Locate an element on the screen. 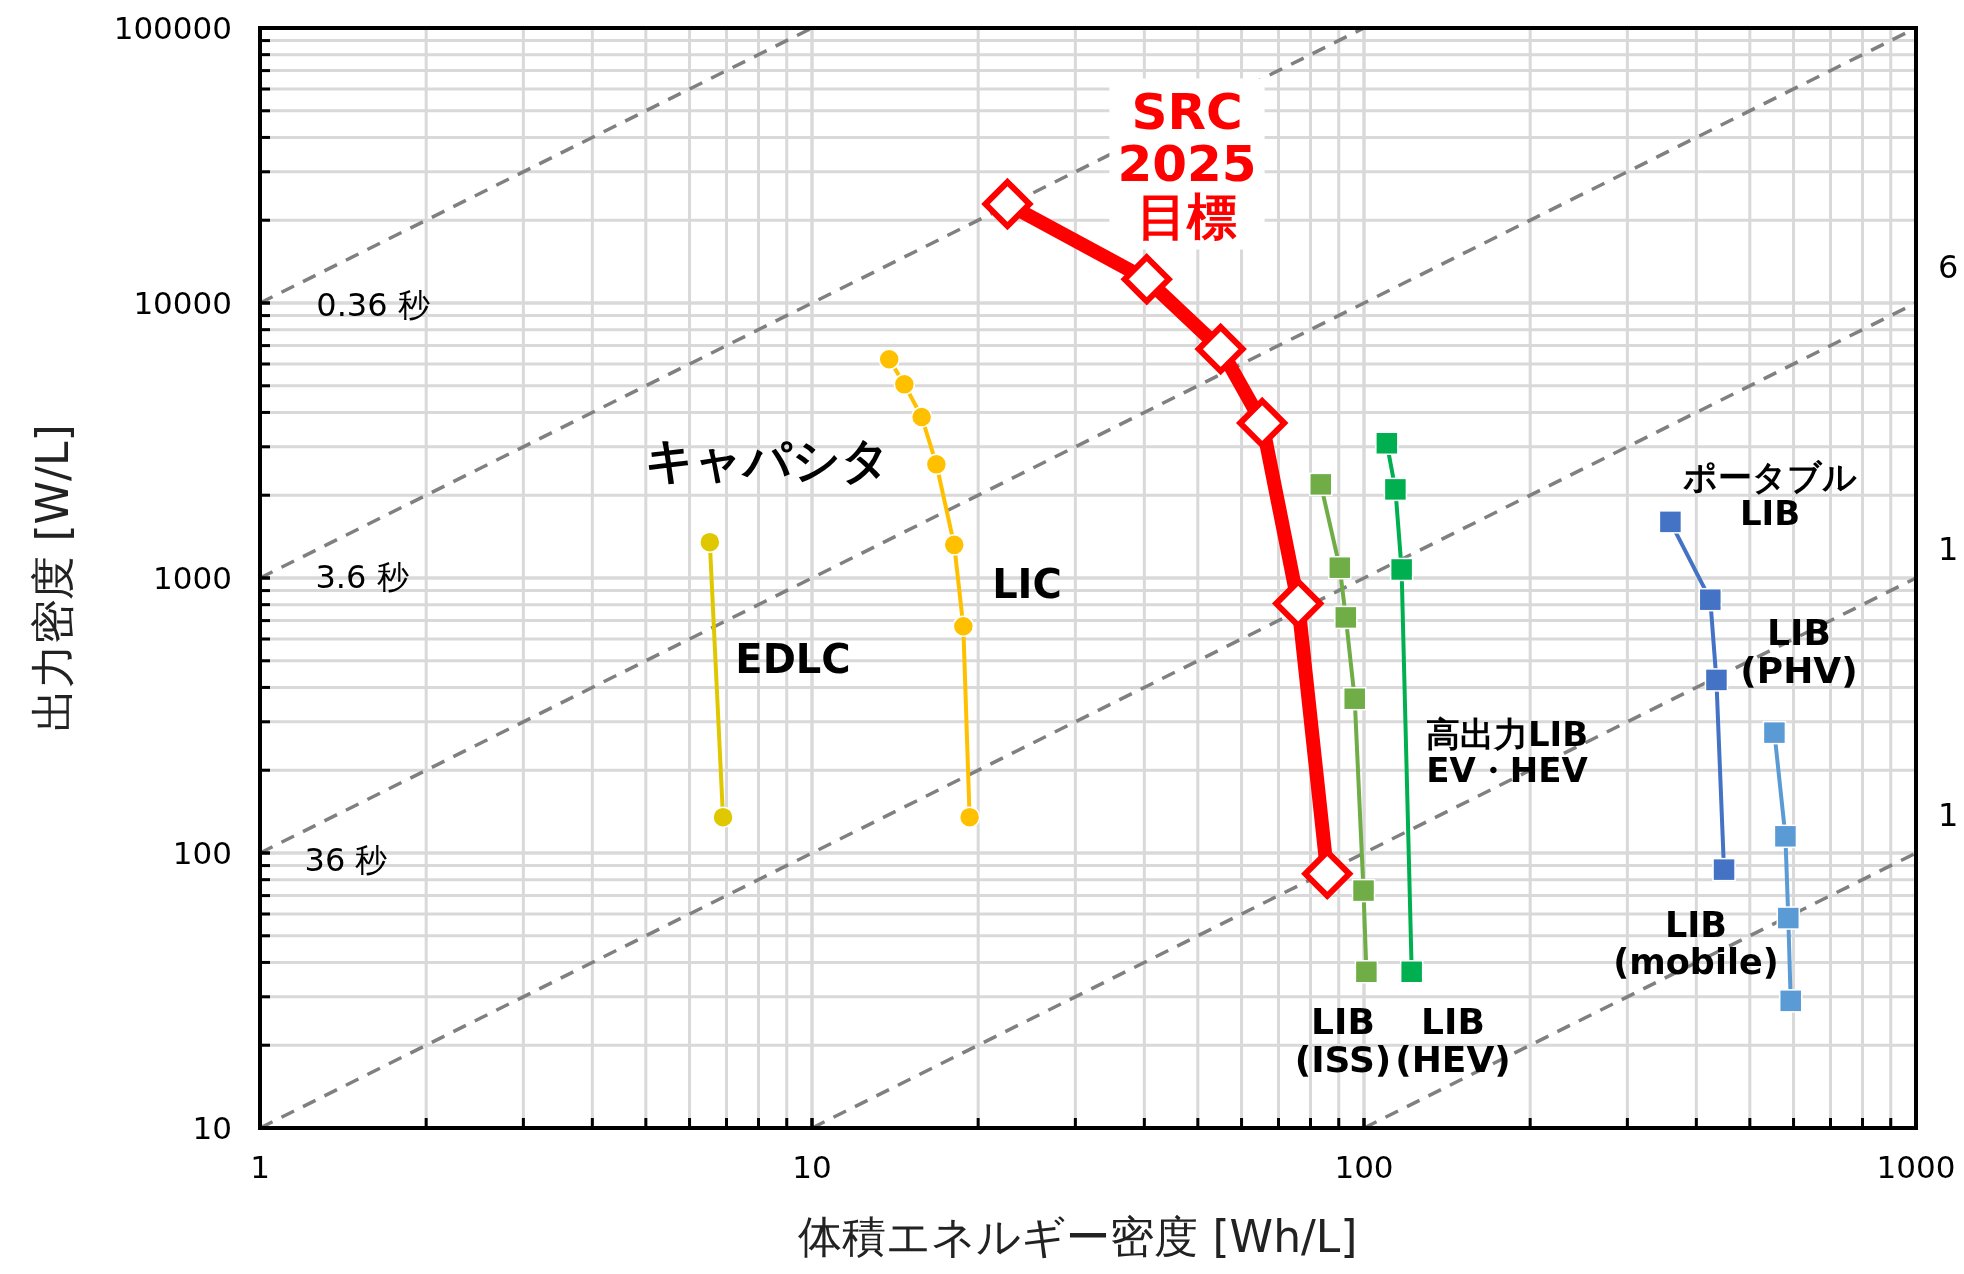  x-tick-label: 10 is located at coordinates (812, 1167).